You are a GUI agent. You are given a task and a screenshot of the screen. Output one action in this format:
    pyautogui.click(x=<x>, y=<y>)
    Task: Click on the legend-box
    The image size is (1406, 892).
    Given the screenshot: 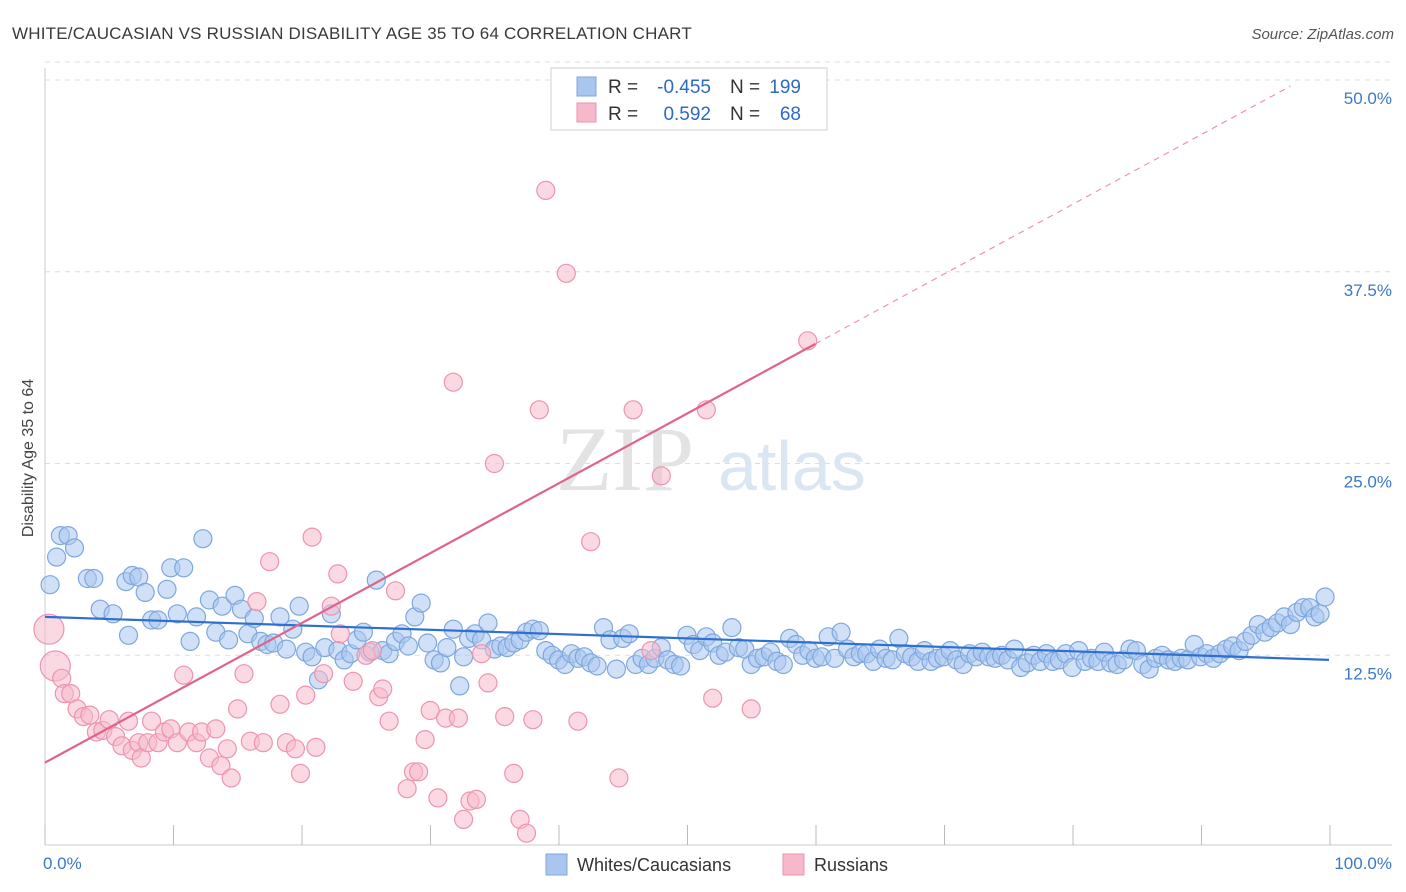 What is the action you would take?
    pyautogui.click(x=689, y=99)
    